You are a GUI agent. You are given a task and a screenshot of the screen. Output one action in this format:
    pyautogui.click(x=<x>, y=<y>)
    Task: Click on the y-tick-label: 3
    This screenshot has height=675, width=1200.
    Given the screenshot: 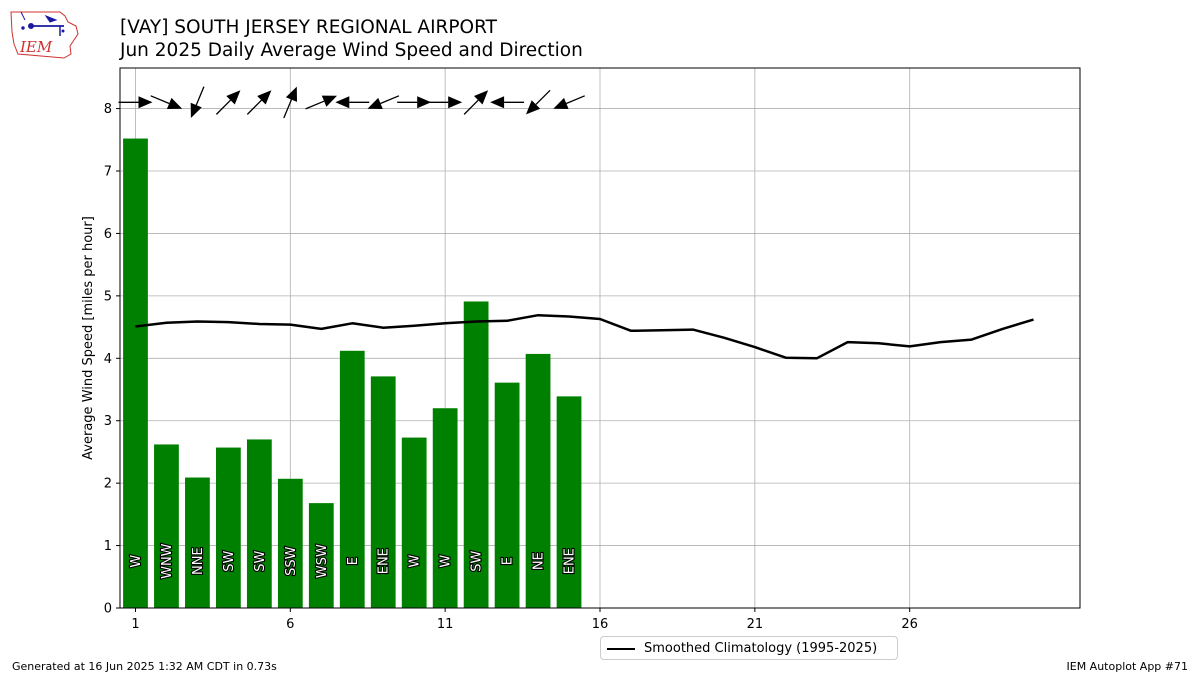 What is the action you would take?
    pyautogui.click(x=108, y=421)
    